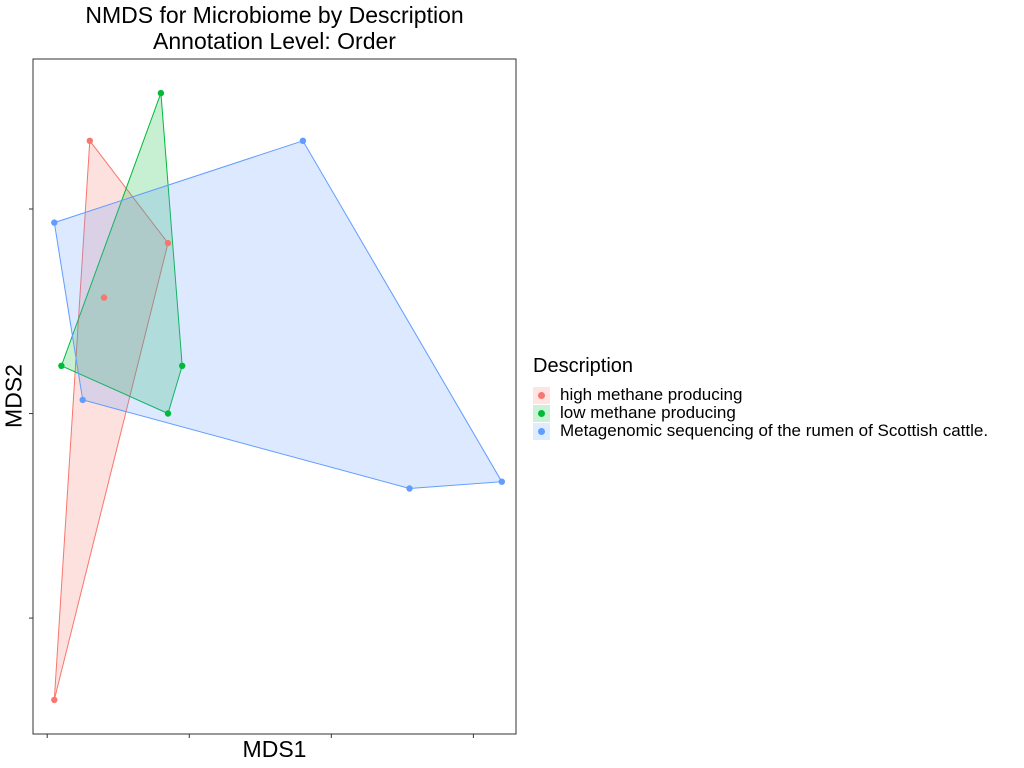 This screenshot has width=1024, height=768. Describe the element at coordinates (651, 394) in the screenshot. I see `legend-label: high methane producing` at that location.